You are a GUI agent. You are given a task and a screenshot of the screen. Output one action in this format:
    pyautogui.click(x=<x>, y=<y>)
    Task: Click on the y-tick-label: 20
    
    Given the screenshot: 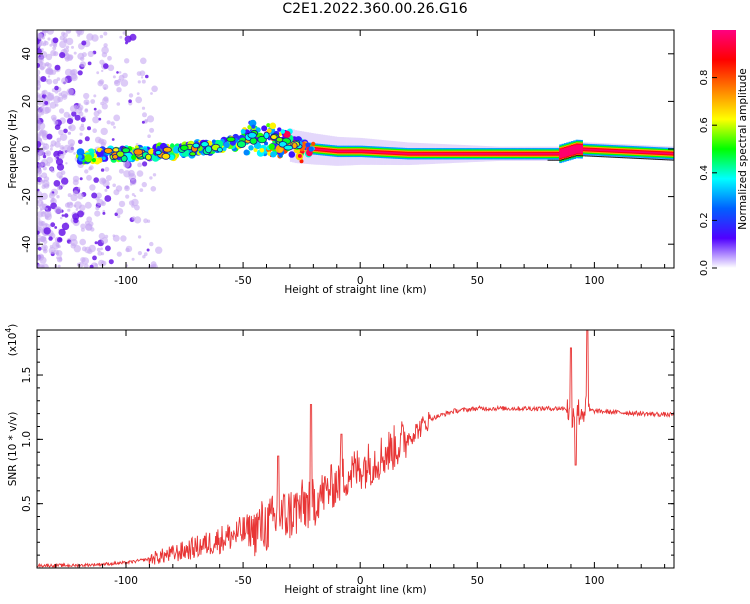 What is the action you would take?
    pyautogui.click(x=27, y=101)
    